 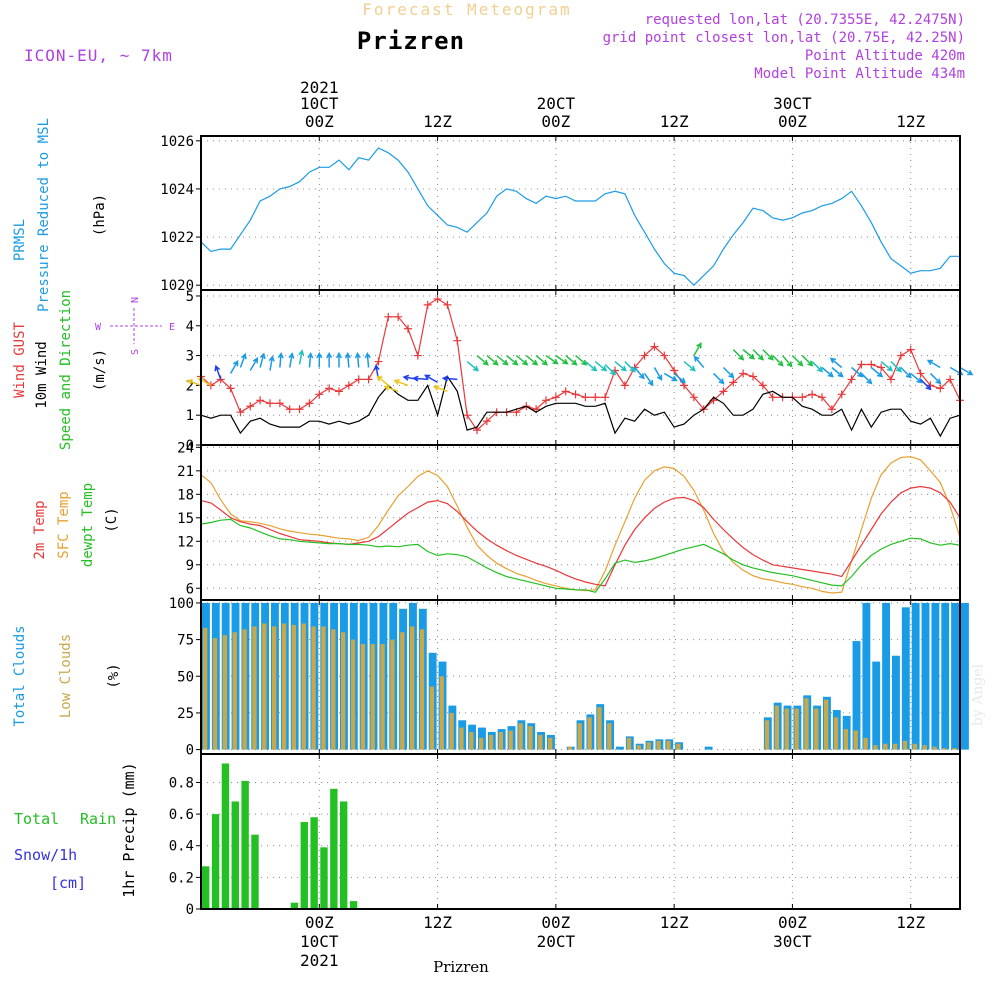 I want to click on precip-ytick-label: 0.6, so click(x=181, y=815).